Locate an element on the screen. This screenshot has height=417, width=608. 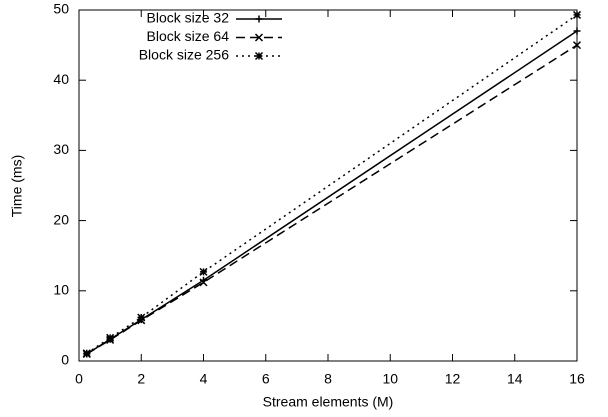
y-tick-label: 50 is located at coordinates (61, 9).